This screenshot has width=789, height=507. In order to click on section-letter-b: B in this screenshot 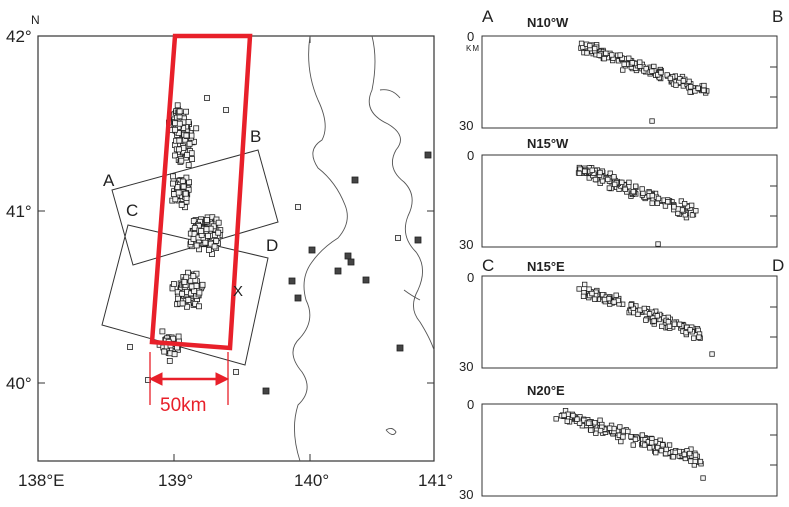, I will do `click(256, 136)`.